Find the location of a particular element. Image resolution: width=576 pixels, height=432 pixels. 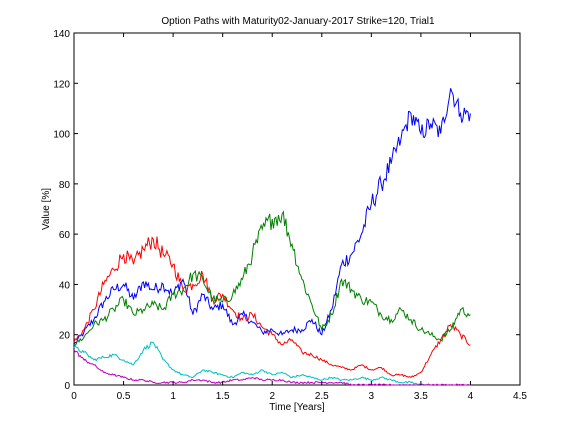

x-tick-label: 2 is located at coordinates (272, 396).